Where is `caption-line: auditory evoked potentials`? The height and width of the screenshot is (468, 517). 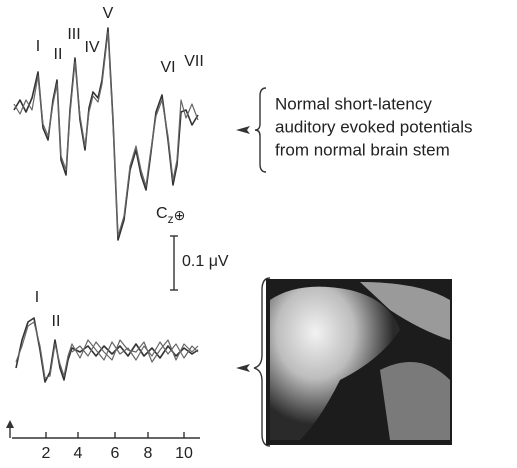 caption-line: auditory evoked potentials is located at coordinates (374, 126).